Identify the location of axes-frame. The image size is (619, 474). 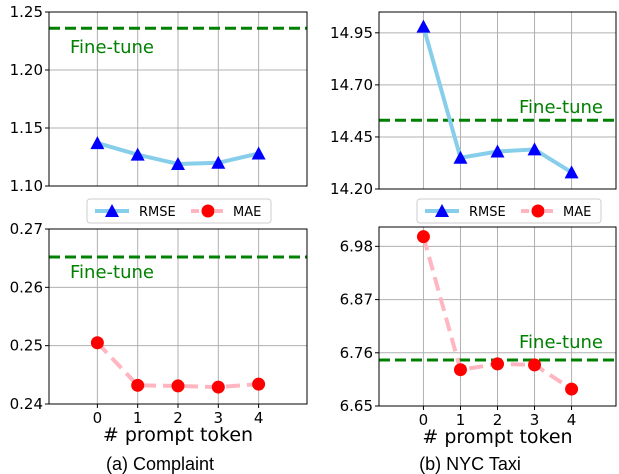
(497, 100).